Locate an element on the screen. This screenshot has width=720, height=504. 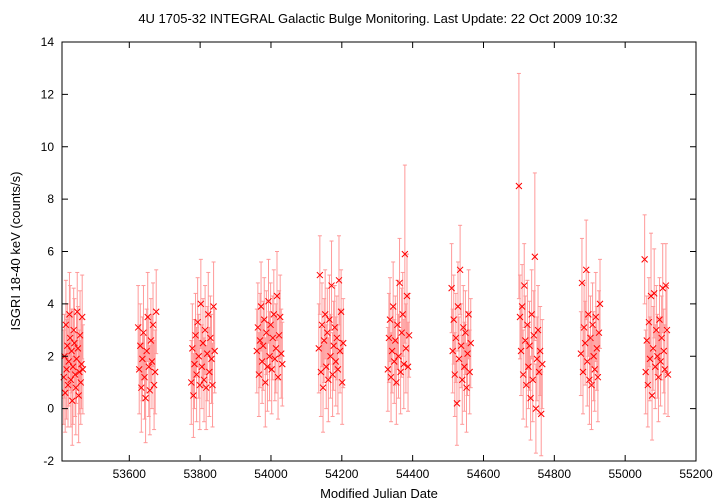
y-tick-label: 0 is located at coordinates (50, 409).